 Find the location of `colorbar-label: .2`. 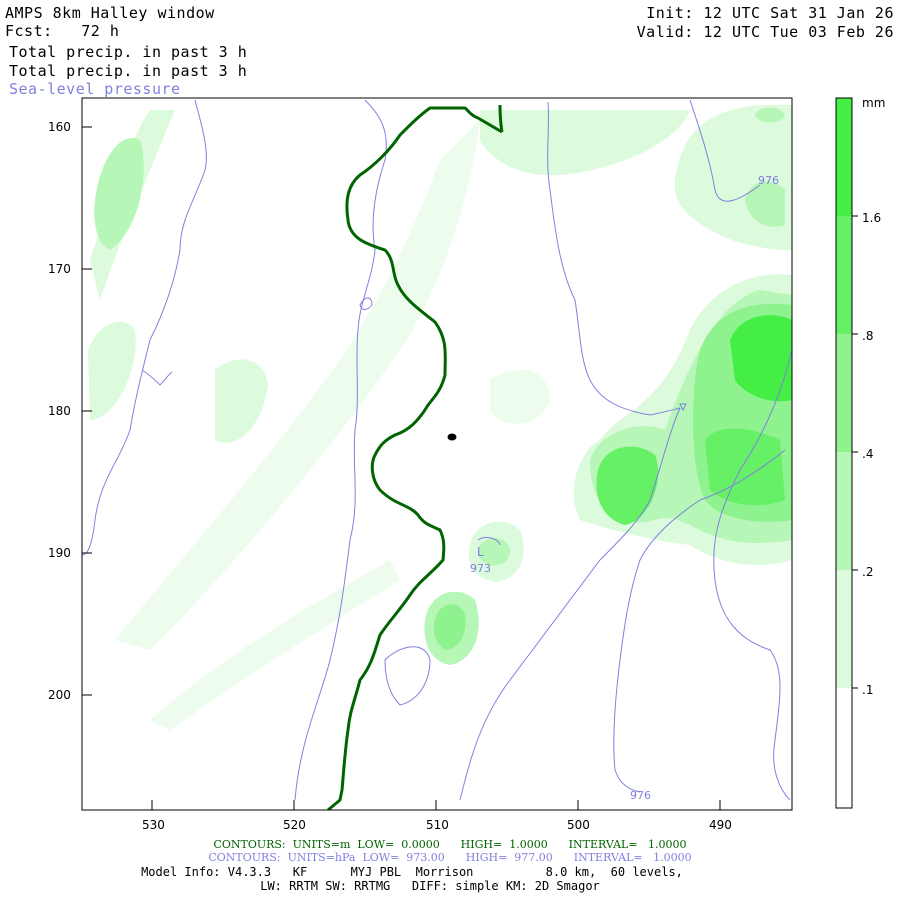

colorbar-label: .2 is located at coordinates (867, 572).